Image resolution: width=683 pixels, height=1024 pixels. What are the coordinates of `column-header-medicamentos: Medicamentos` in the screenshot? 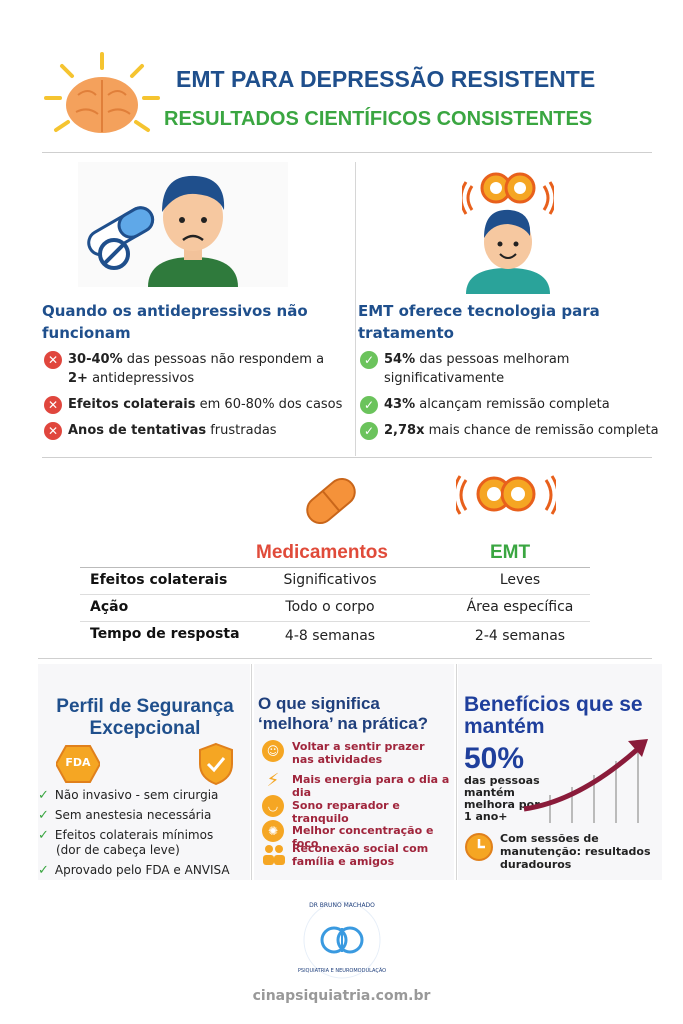 It's located at (322, 552).